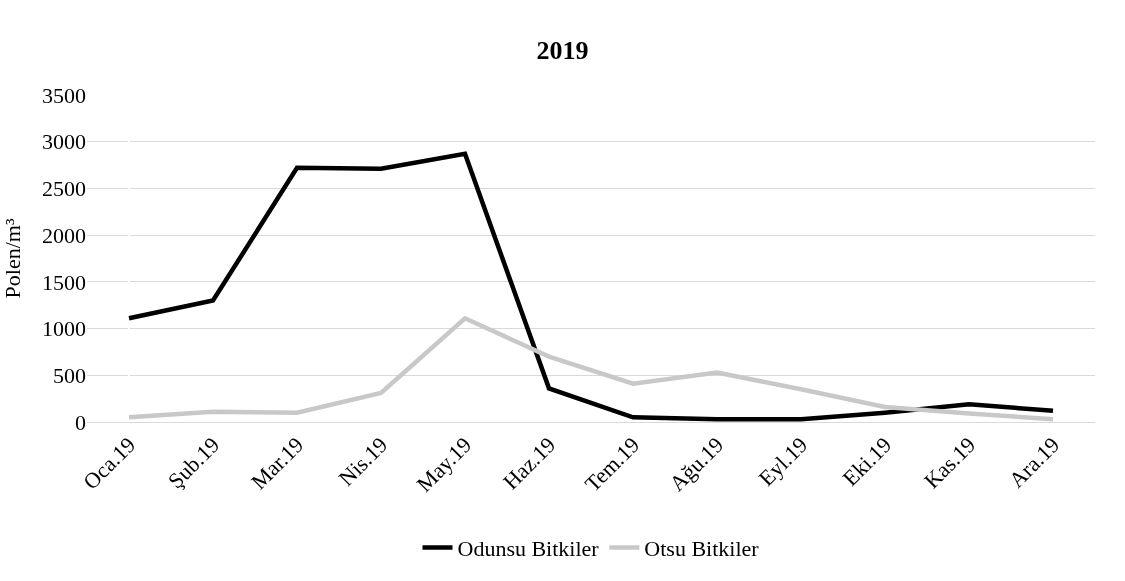 The width and height of the screenshot is (1125, 581). I want to click on y-axis-title: Polen/m³, so click(12, 258).